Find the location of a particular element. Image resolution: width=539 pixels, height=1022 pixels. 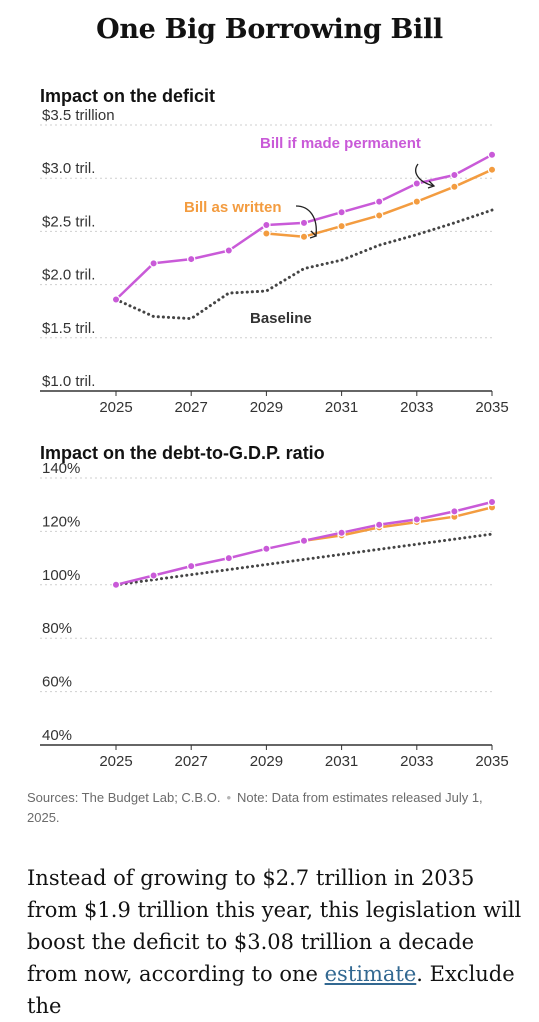

y-tick-label: 60% is located at coordinates (57, 682).